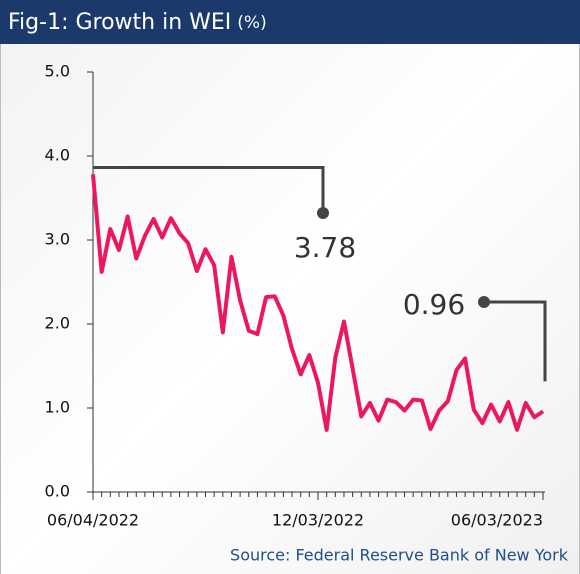 This screenshot has height=574, width=580. What do you see at coordinates (57, 155) in the screenshot?
I see `y-tick-label: 4.0` at bounding box center [57, 155].